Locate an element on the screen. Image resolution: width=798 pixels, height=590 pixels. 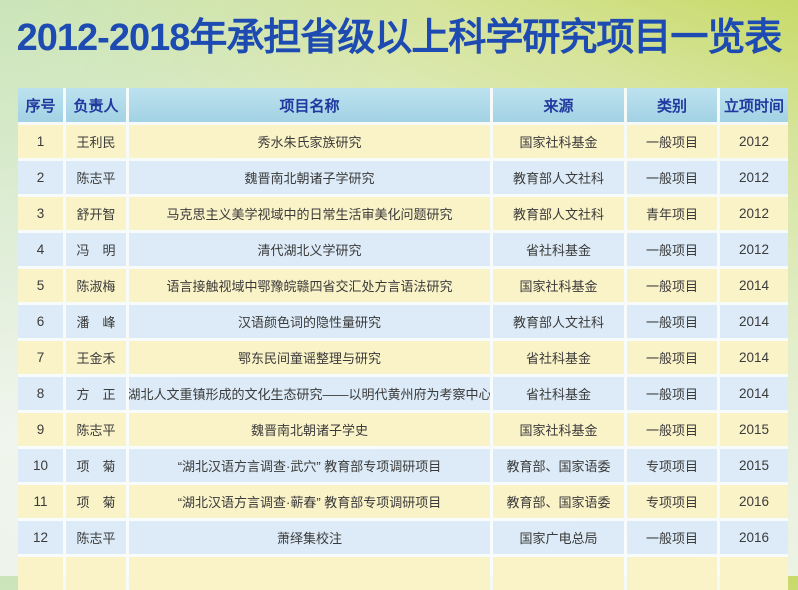
table-header-row: 序号 负责人 项目名称 来源 类别 立项时间 is located at coordinates (403, 105).